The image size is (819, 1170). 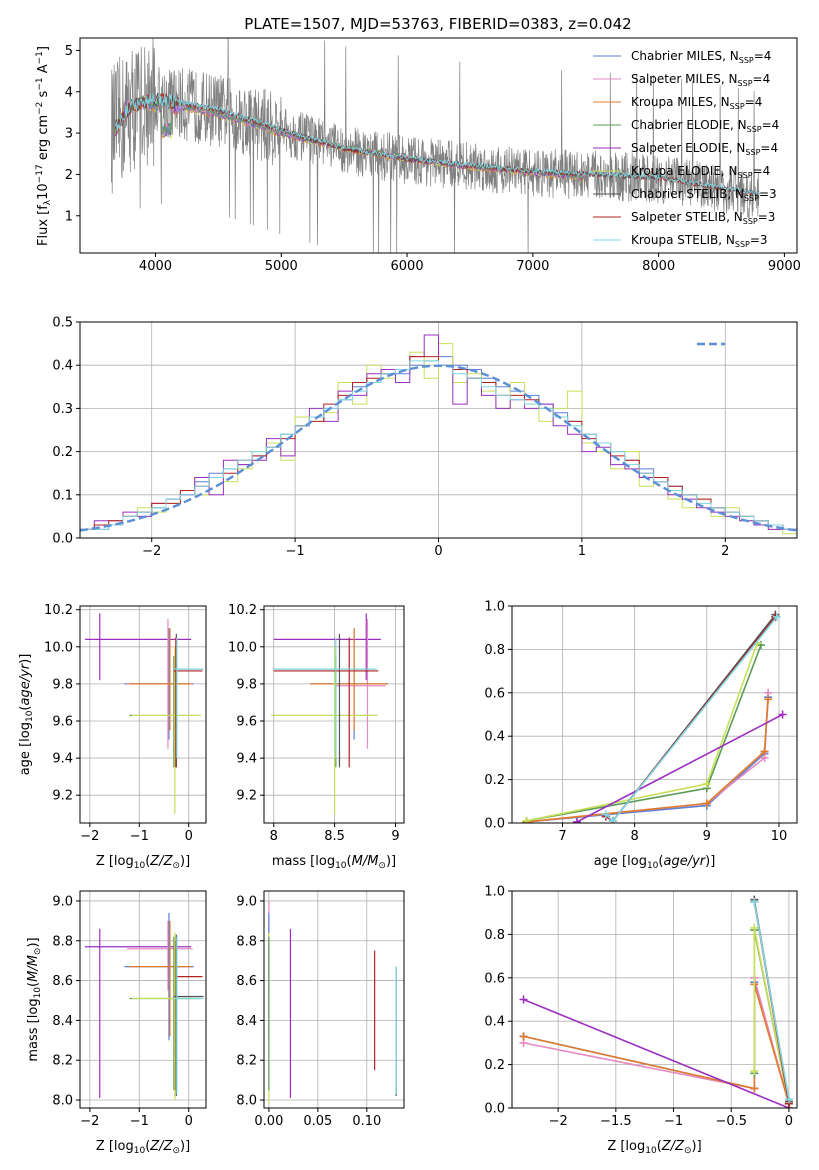 What do you see at coordinates (704, 195) in the screenshot?
I see `legend-label-chabrier_stelib: Chabrier STELIB, NSSP=3` at bounding box center [704, 195].